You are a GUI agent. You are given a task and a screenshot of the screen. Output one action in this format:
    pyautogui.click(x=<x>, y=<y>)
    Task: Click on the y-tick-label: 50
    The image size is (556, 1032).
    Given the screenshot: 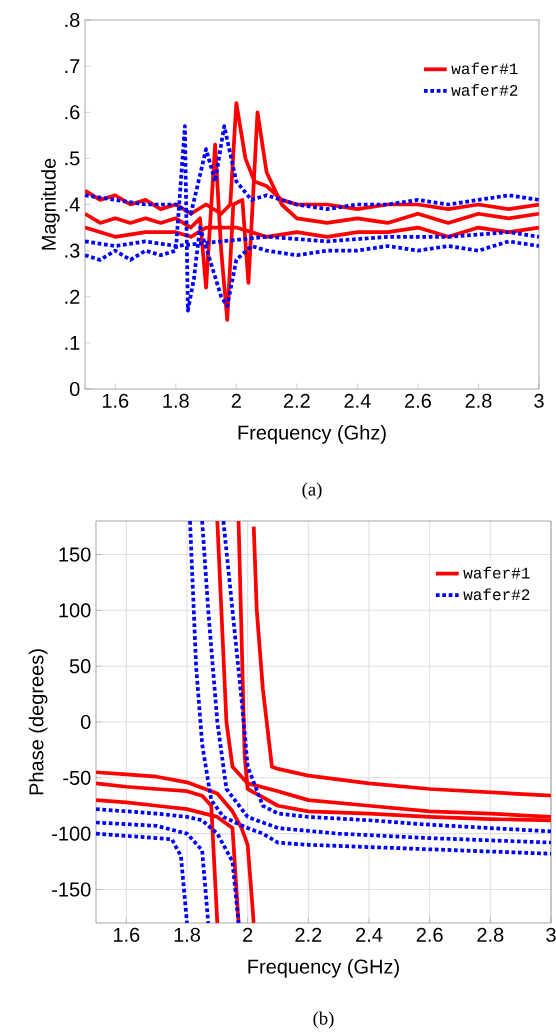 What is the action you would take?
    pyautogui.click(x=80, y=666)
    